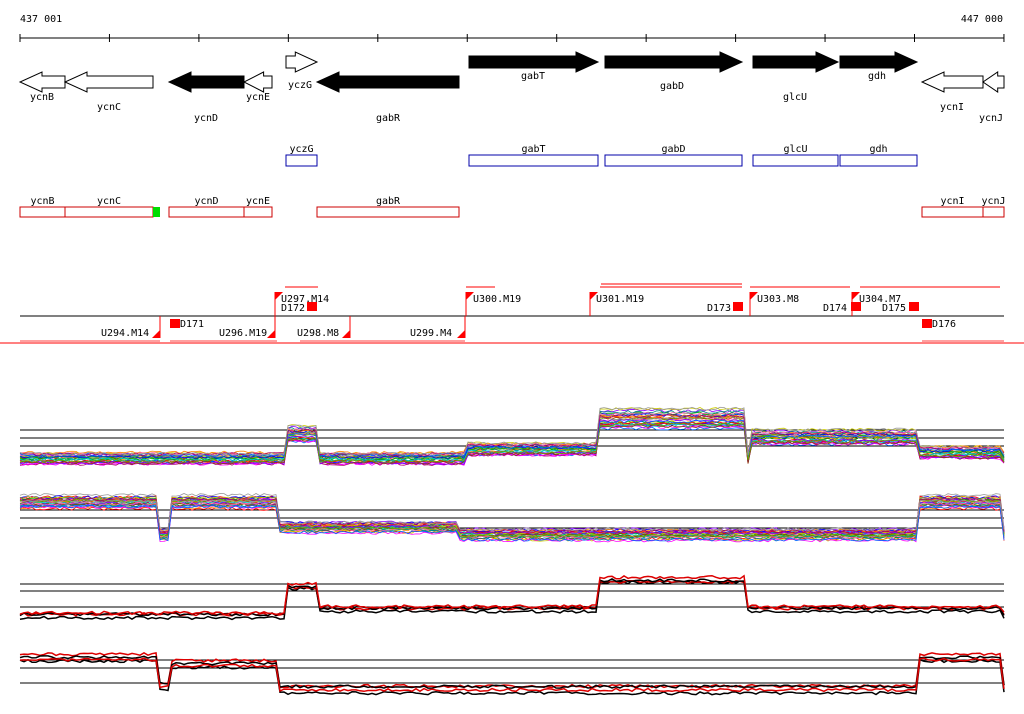  What do you see at coordinates (796, 77) in the screenshot?
I see `gene-glcU: glcU` at bounding box center [796, 77].